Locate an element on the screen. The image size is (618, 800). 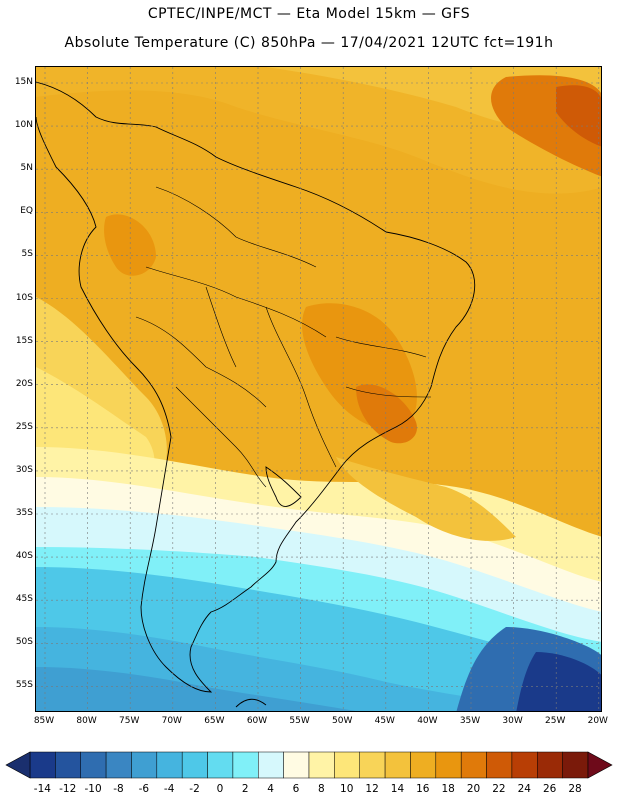
color-bar is located at coordinates (309, 765).